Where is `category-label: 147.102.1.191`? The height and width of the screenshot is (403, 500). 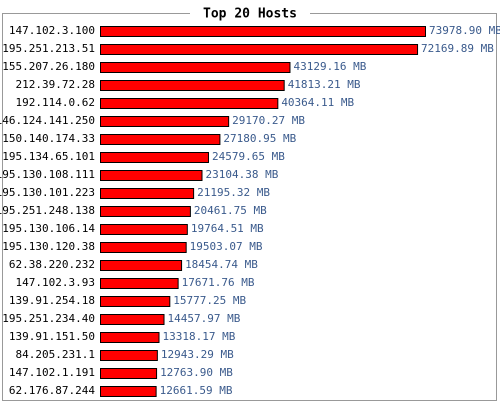 category-label: 147.102.1.191 is located at coordinates (52, 372).